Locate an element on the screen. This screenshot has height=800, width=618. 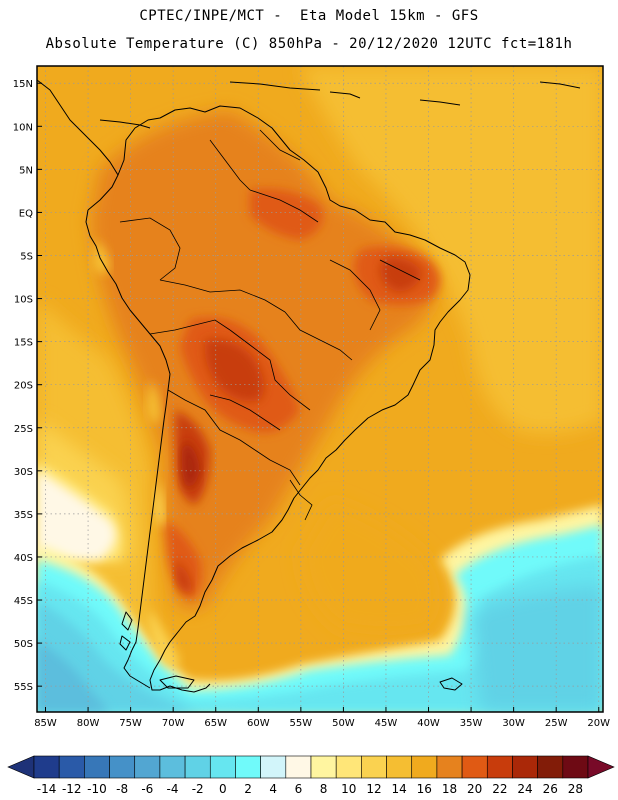
lat-tick-label: 45S is located at coordinates (23, 601).